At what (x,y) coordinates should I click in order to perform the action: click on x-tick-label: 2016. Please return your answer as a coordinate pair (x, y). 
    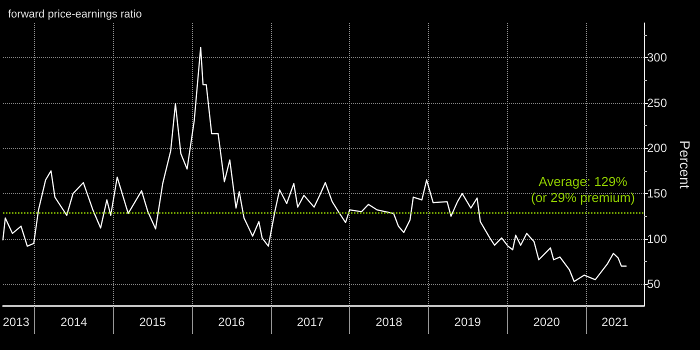
    Looking at the image, I should click on (232, 322).